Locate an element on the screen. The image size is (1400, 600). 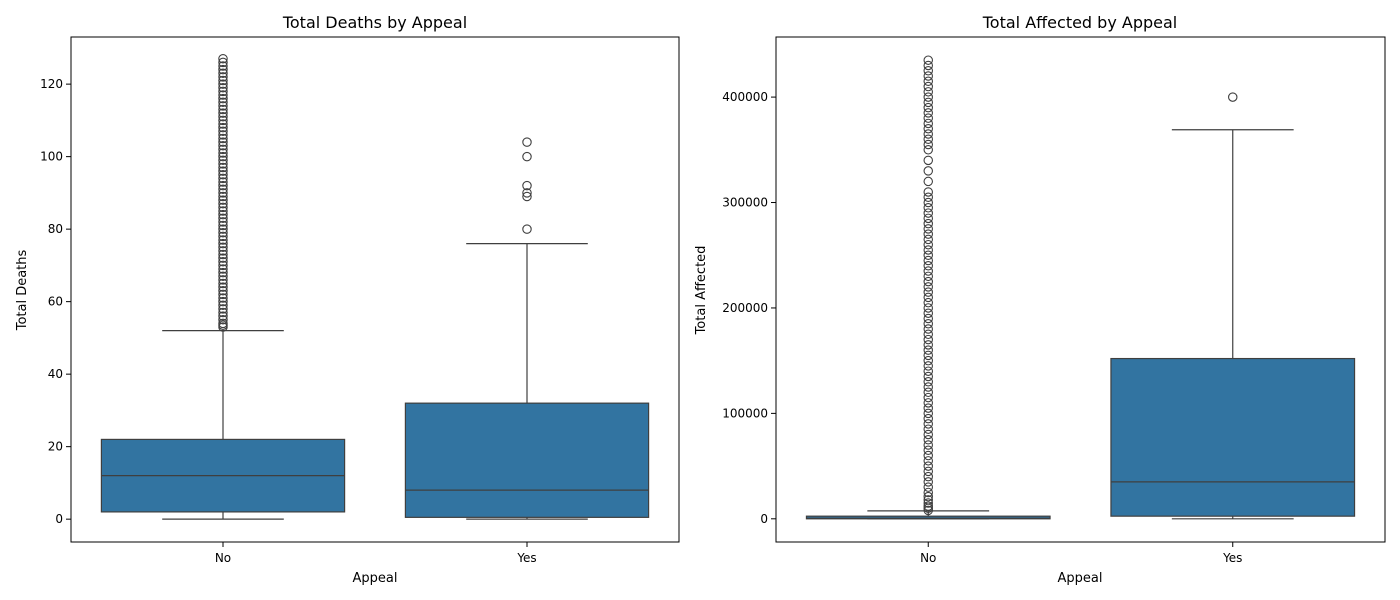
affected-x-axis-label: Appeal is located at coordinates (1080, 578).